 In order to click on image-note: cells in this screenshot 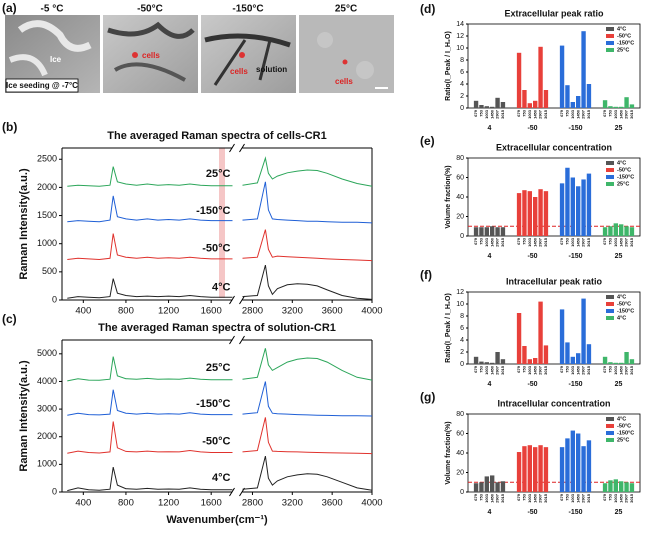, I will do `click(239, 71)`.